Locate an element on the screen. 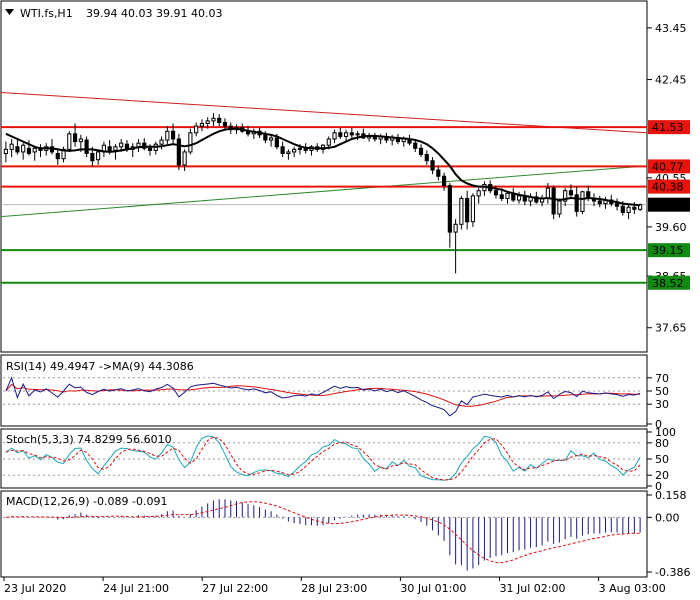  macd-tick-label: 0.158 is located at coordinates (671, 495).